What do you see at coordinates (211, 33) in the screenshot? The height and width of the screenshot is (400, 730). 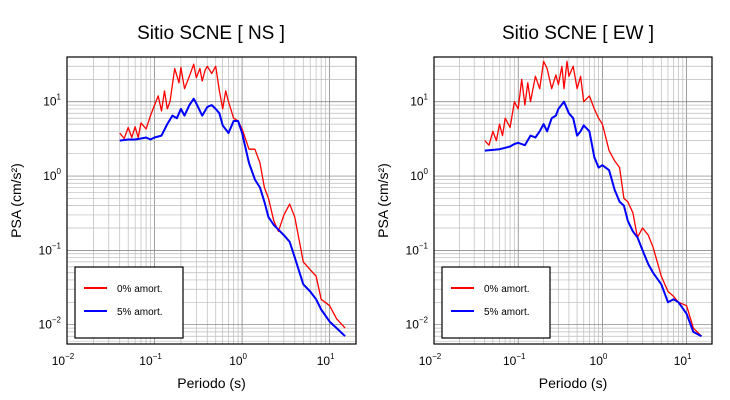 I see `chart-title: Sitio SCNE [ NS ]` at bounding box center [211, 33].